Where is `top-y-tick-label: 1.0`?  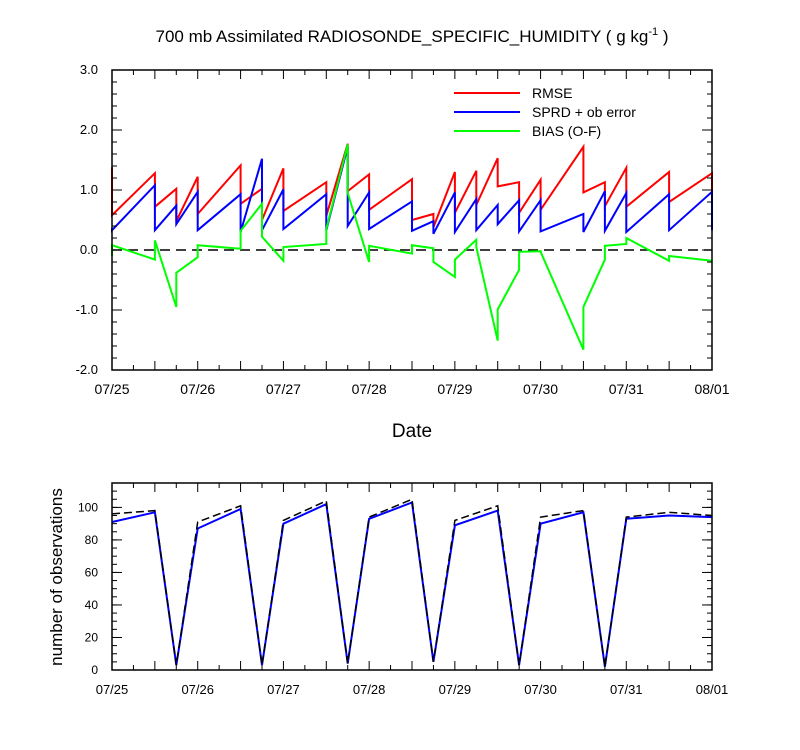
top-y-tick-label: 1.0 is located at coordinates (89, 189).